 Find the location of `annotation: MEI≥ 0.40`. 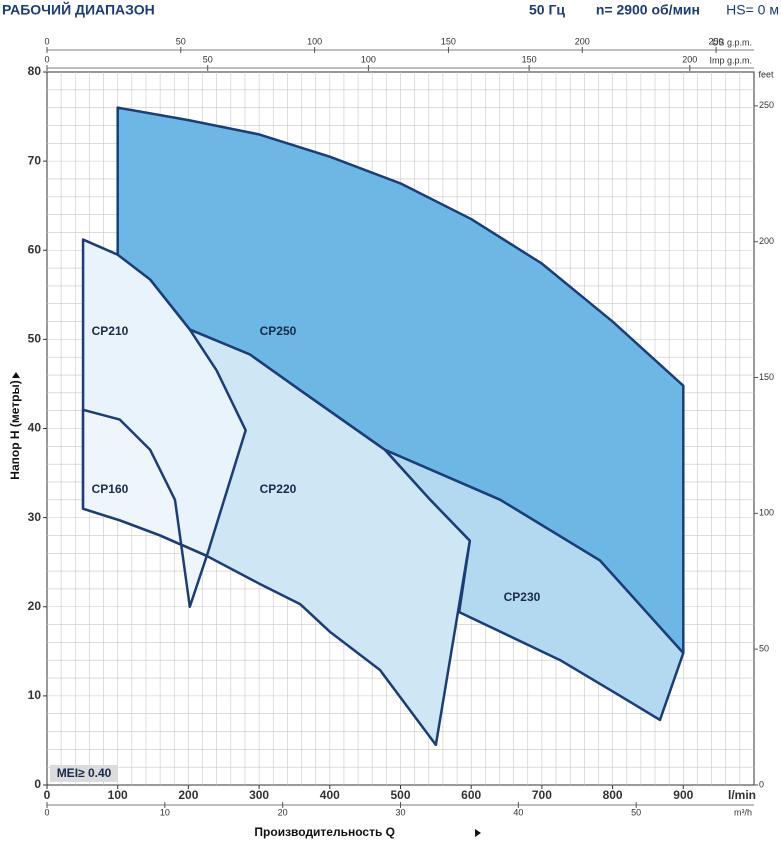

annotation: MEI≥ 0.40 is located at coordinates (84, 773).